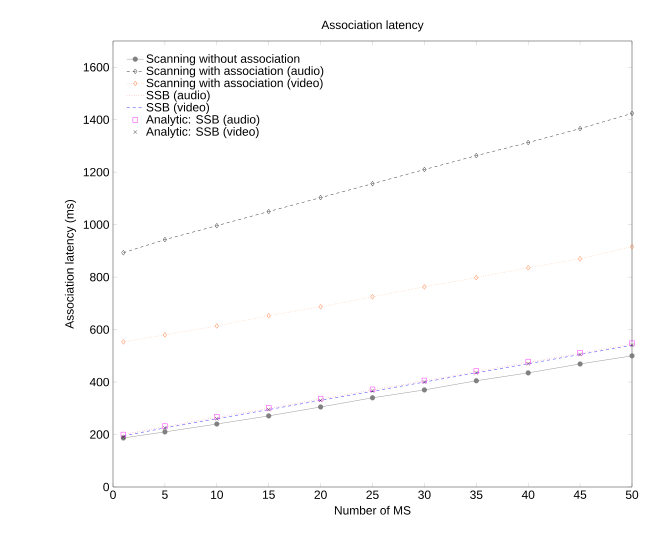 Image resolution: width=658 pixels, height=544 pixels. Describe the element at coordinates (320, 494) in the screenshot. I see `x-tick-label: 20` at that location.